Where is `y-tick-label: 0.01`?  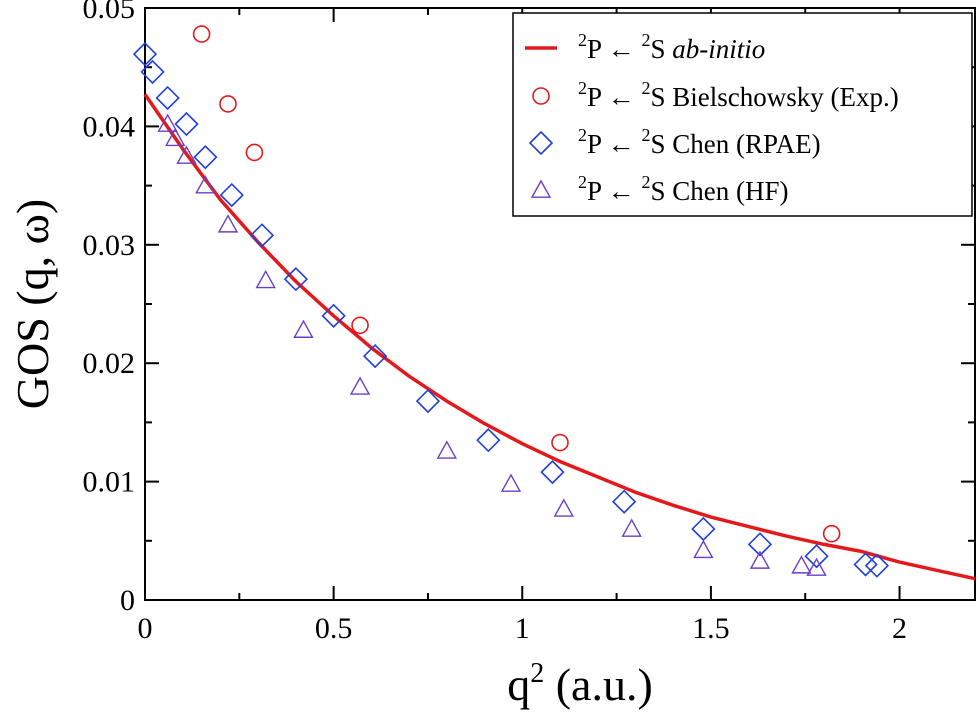
y-tick-label: 0.01 is located at coordinates (109, 482).